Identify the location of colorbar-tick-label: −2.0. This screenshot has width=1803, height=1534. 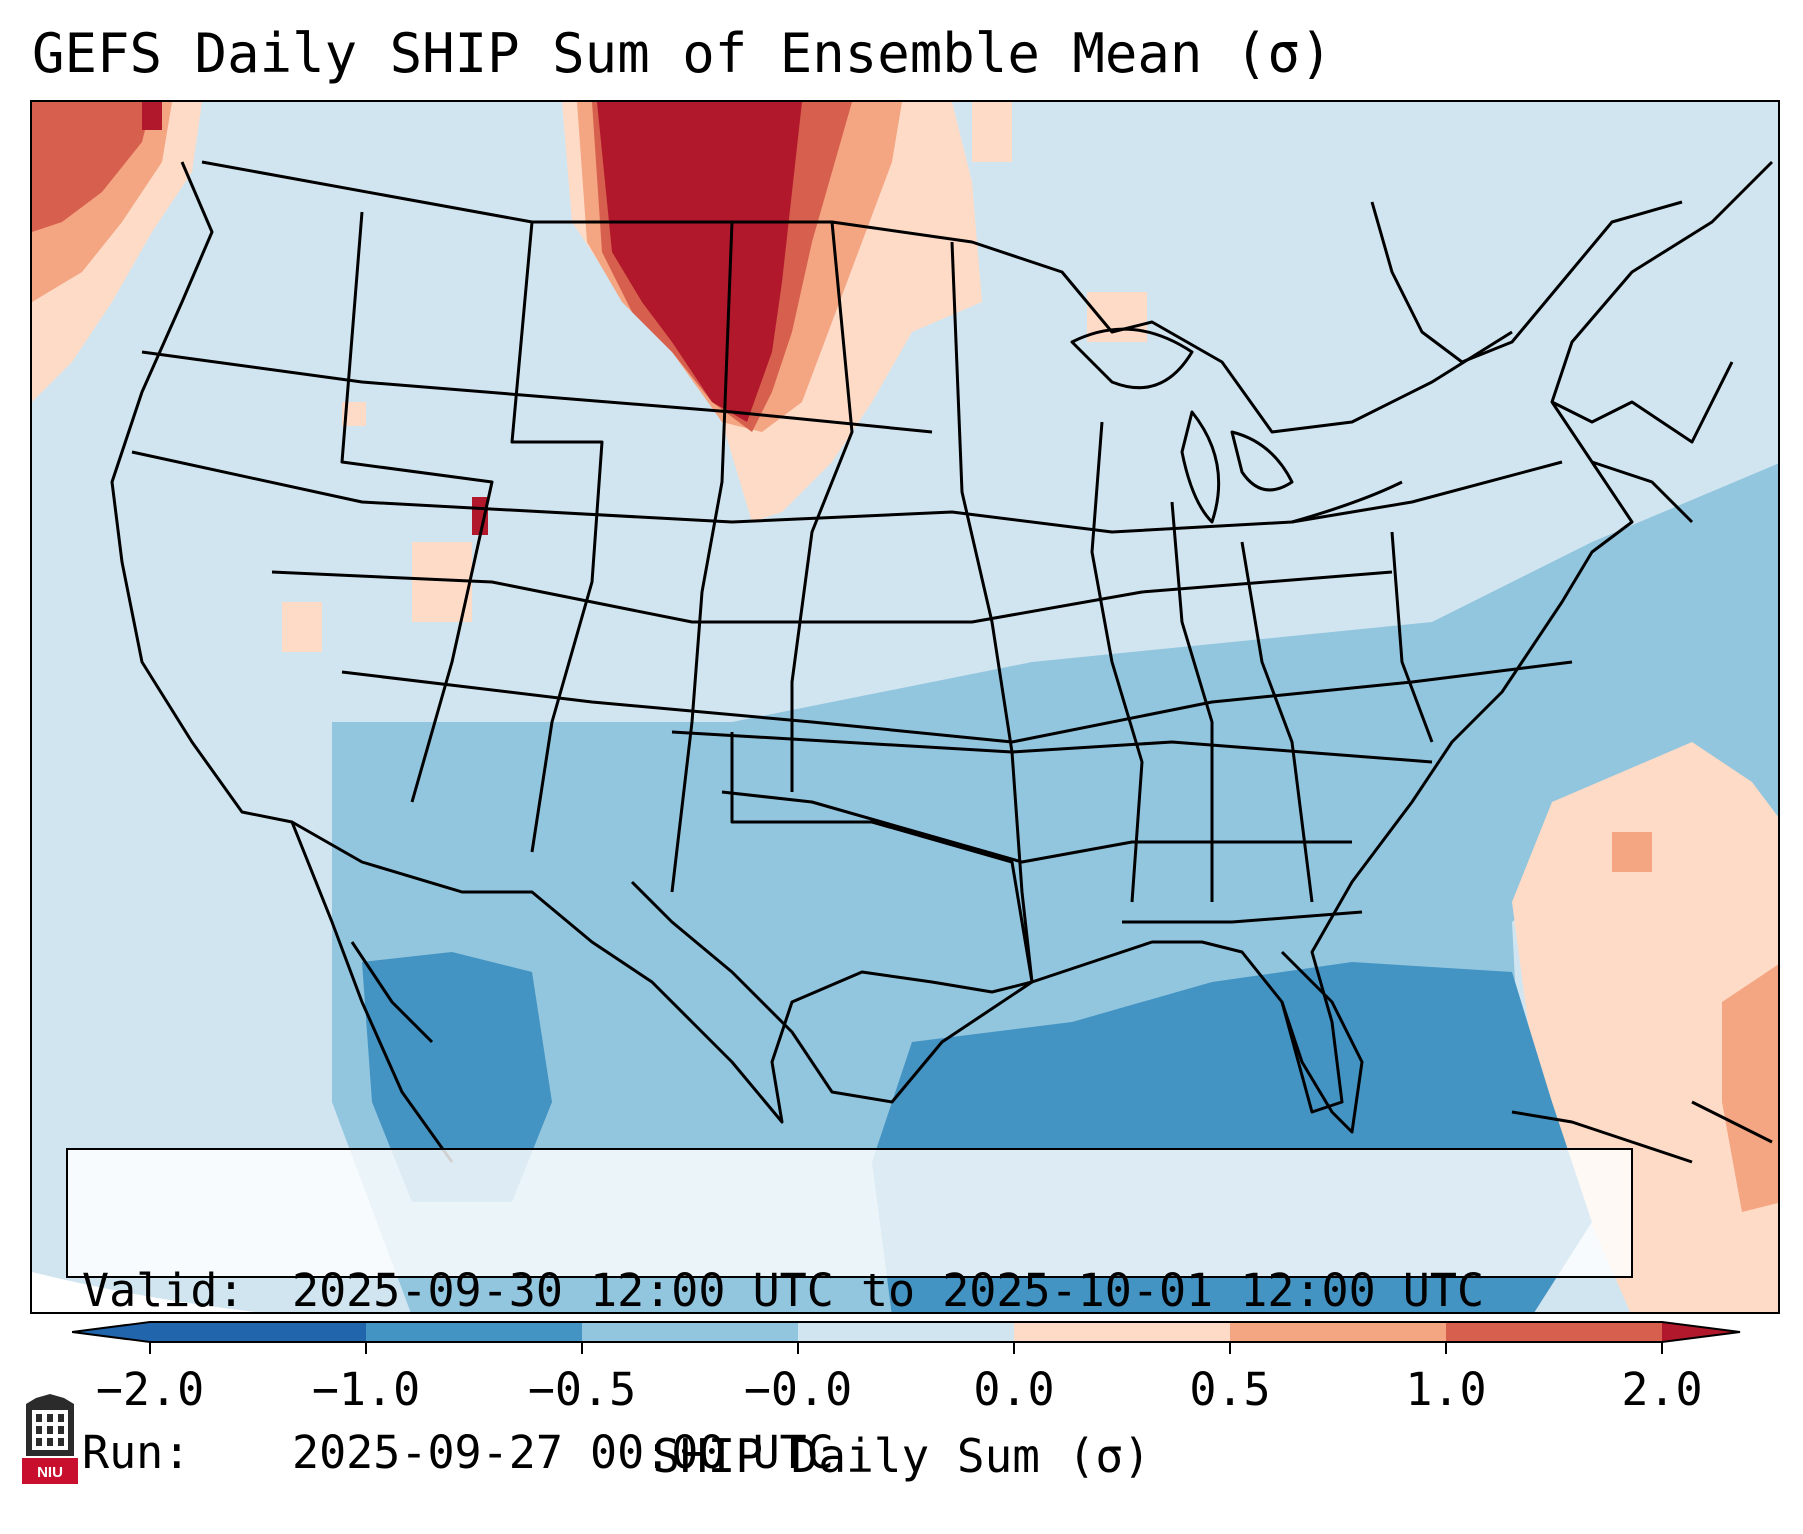
(150, 1389).